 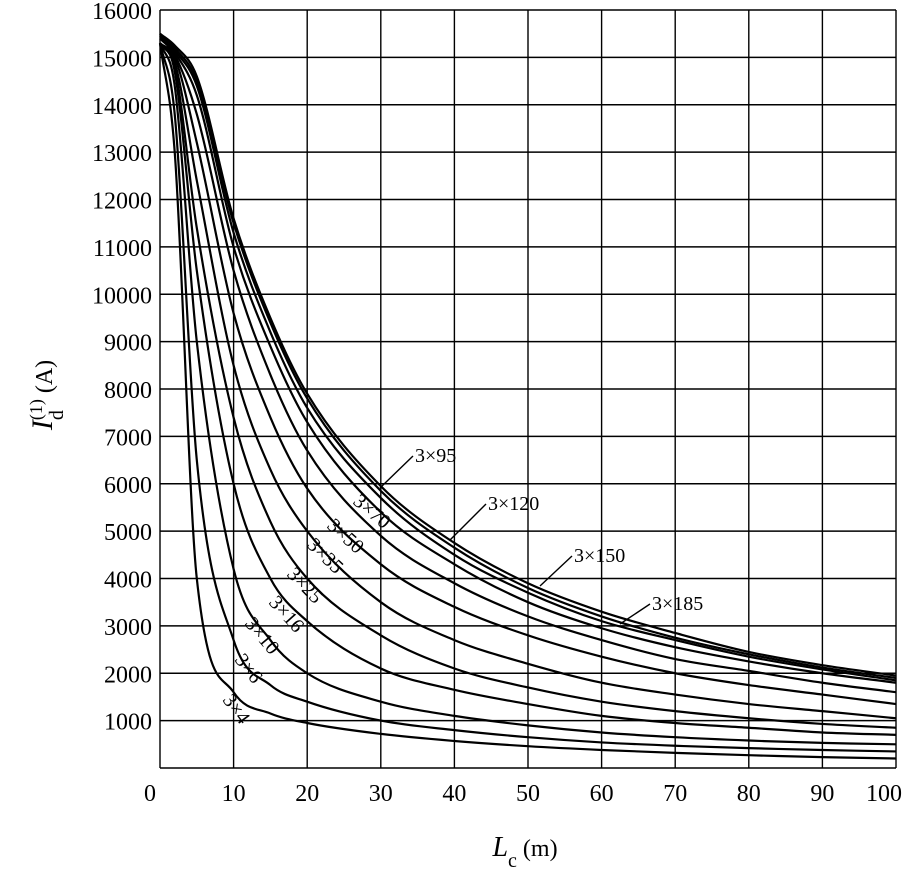 I want to click on y-tick-label: 14000, so click(x=122, y=107).